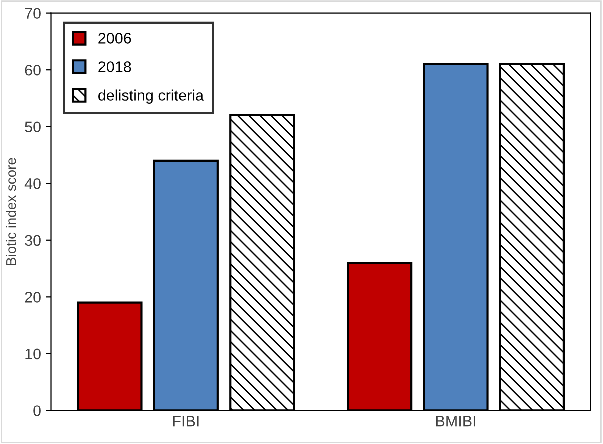  I want to click on y-tick-label: 50, so click(33, 127).